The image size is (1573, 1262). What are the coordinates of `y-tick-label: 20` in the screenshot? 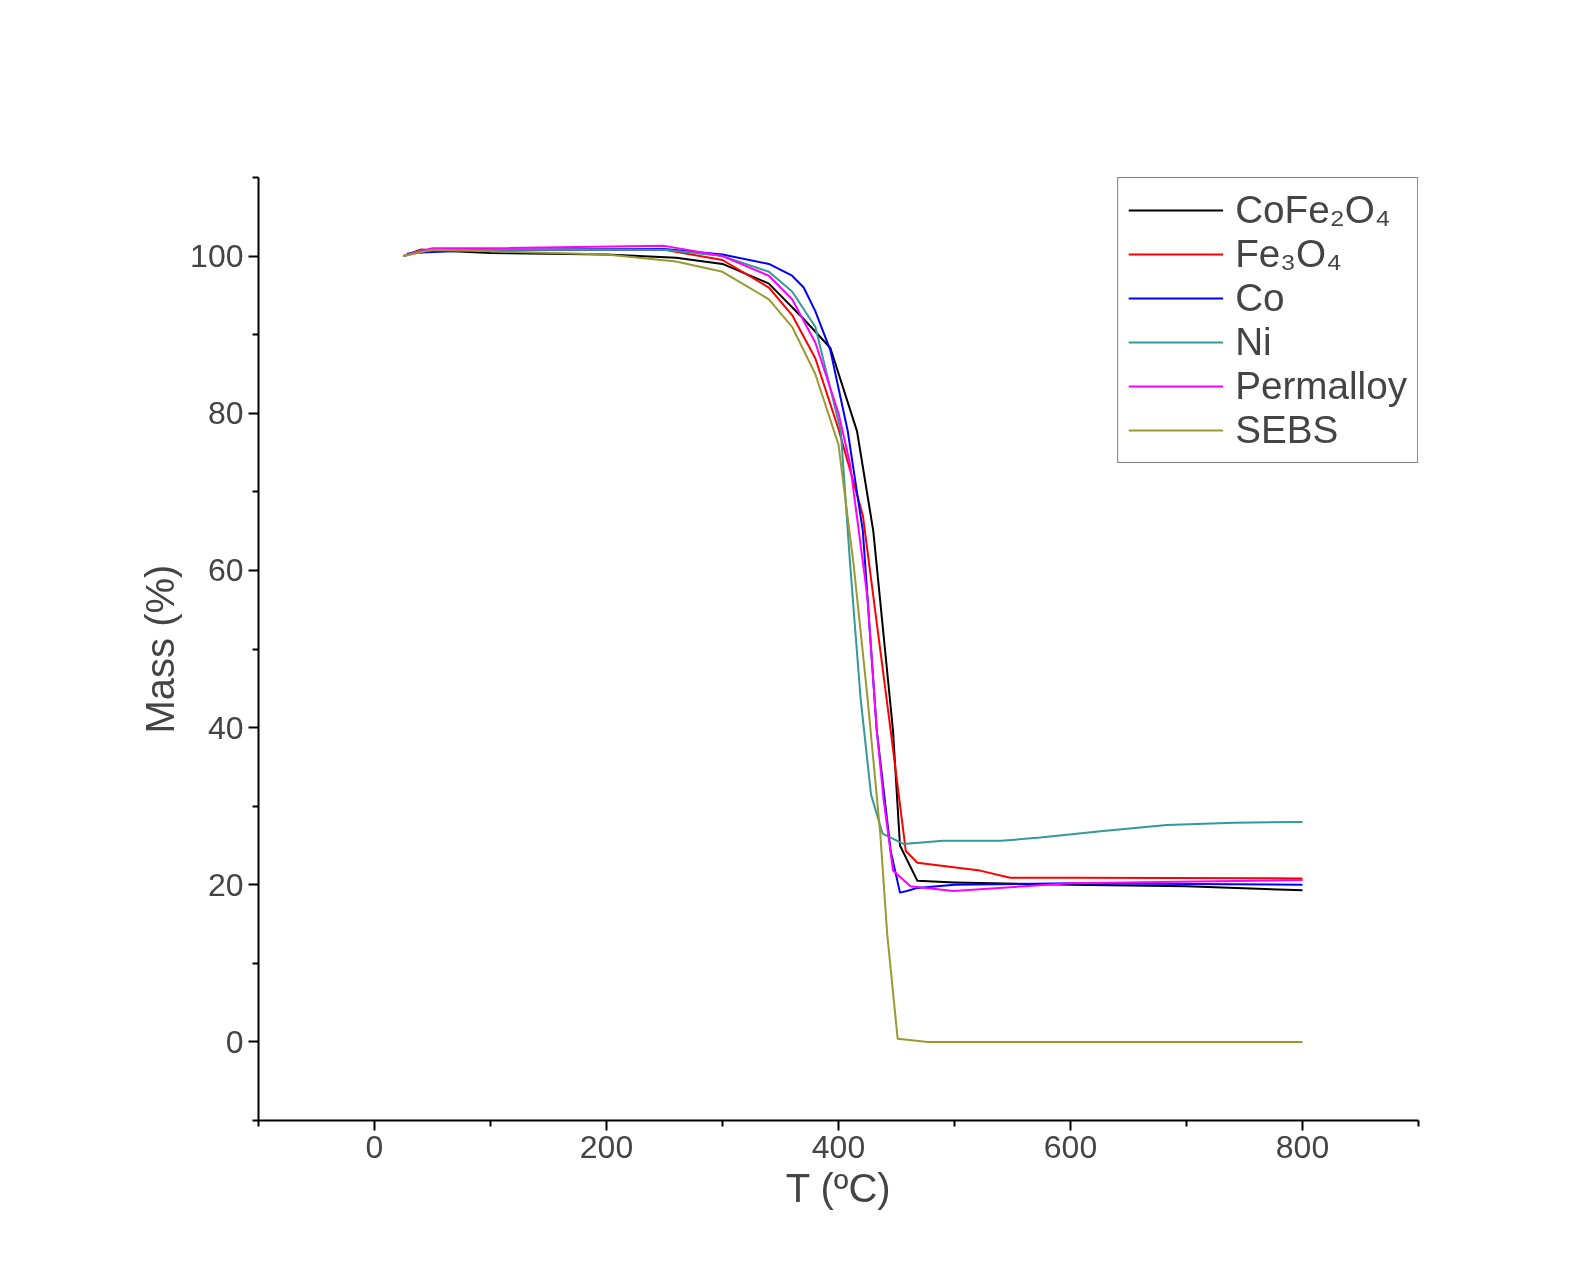 It's located at (225, 884).